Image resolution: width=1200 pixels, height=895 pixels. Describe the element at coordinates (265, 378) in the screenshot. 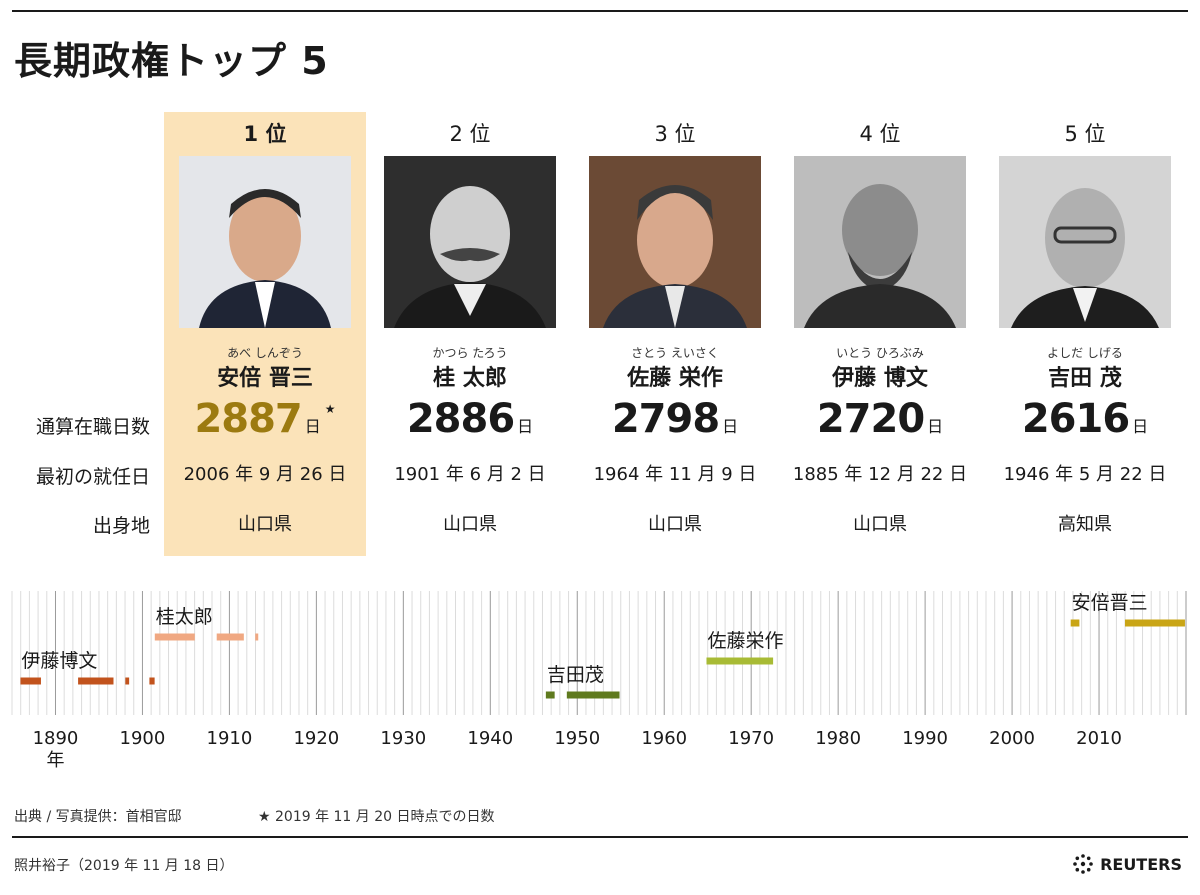

I see `pm-name: 安倍 晋三` at that location.